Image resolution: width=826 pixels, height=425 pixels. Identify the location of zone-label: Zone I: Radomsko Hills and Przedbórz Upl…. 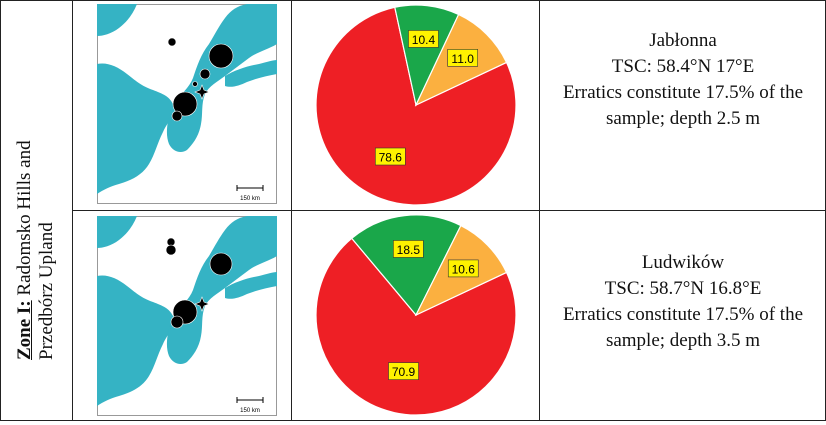
(36, 210).